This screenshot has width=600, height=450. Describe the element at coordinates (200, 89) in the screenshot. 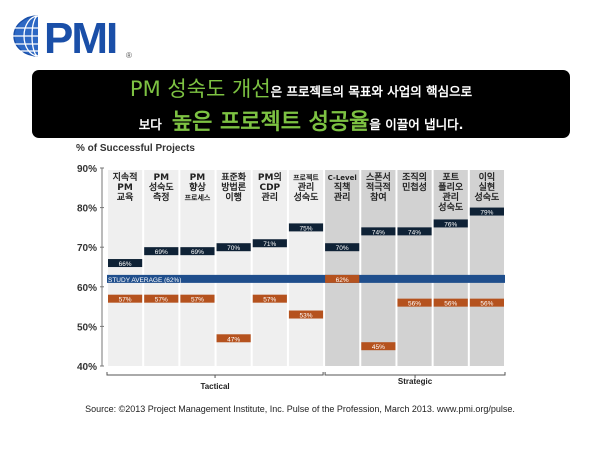

I see `headline-highlight-1: PM 성숙도 개선` at that location.